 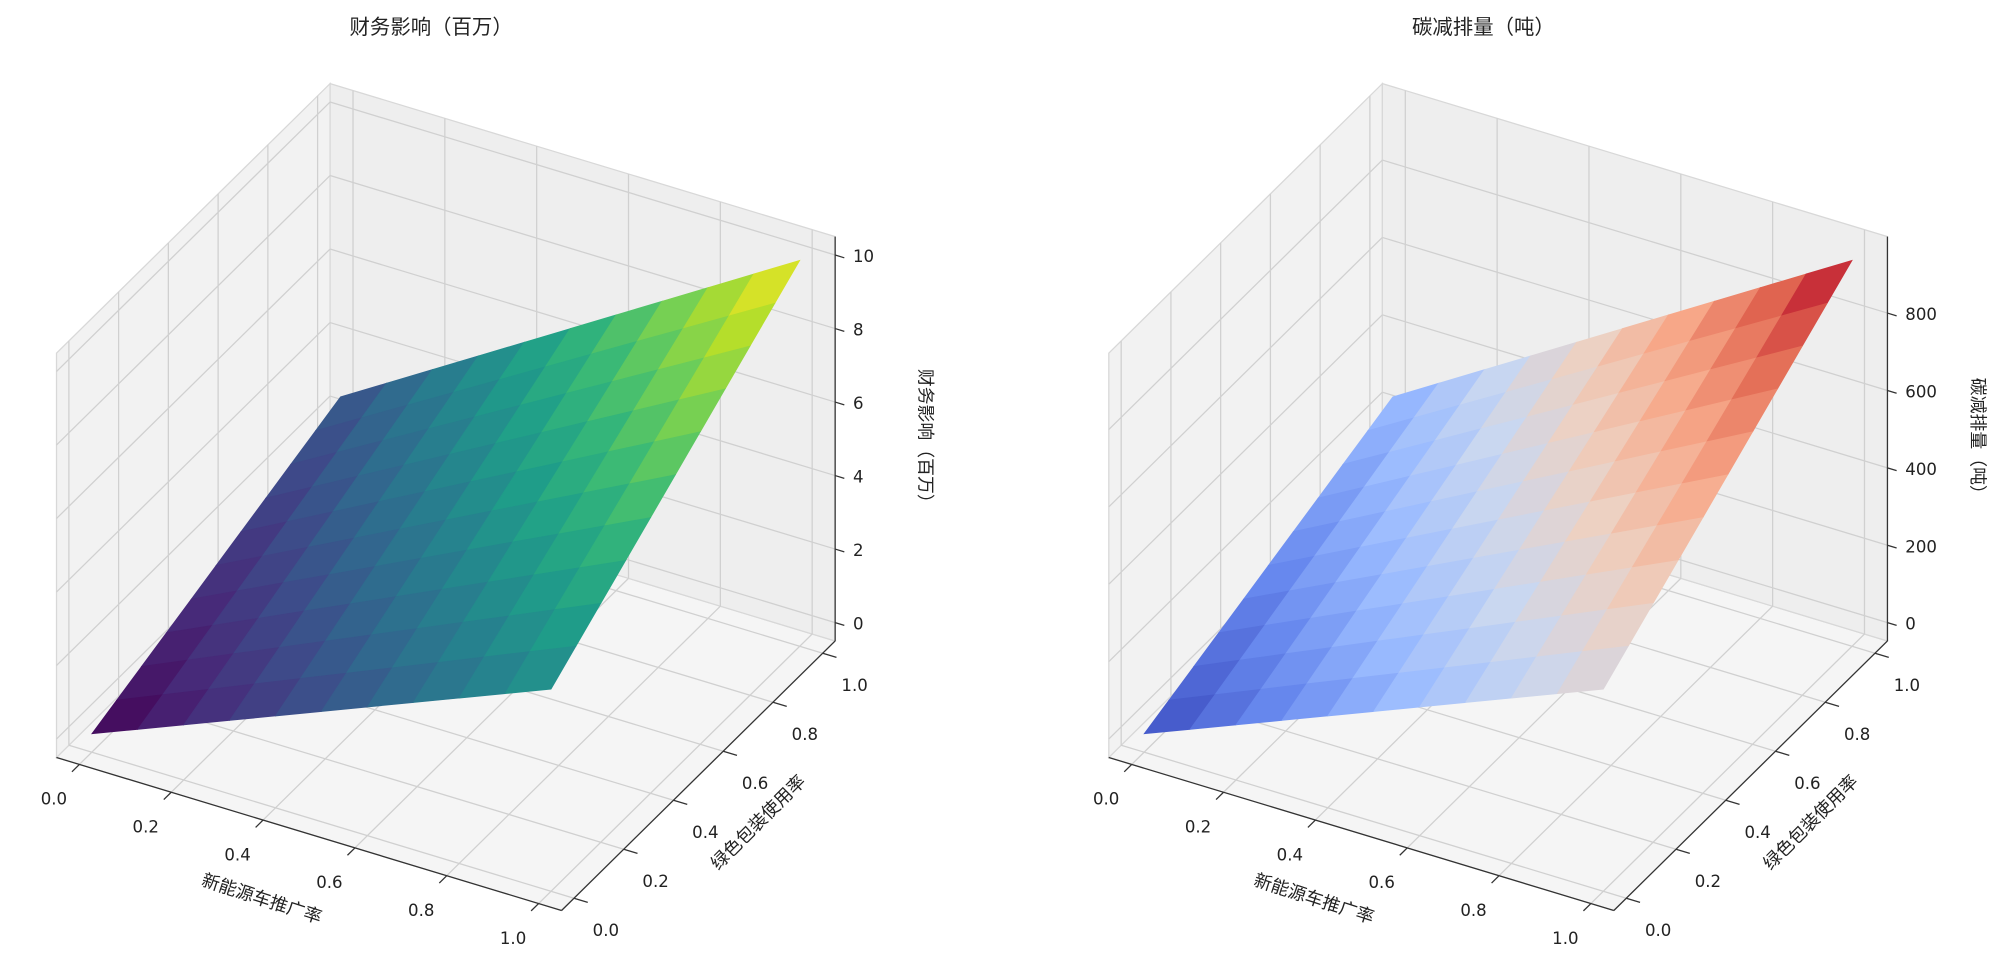 What do you see at coordinates (1977, 440) in the screenshot?
I see `z-axis-label: 碳减排量（吨）` at bounding box center [1977, 440].